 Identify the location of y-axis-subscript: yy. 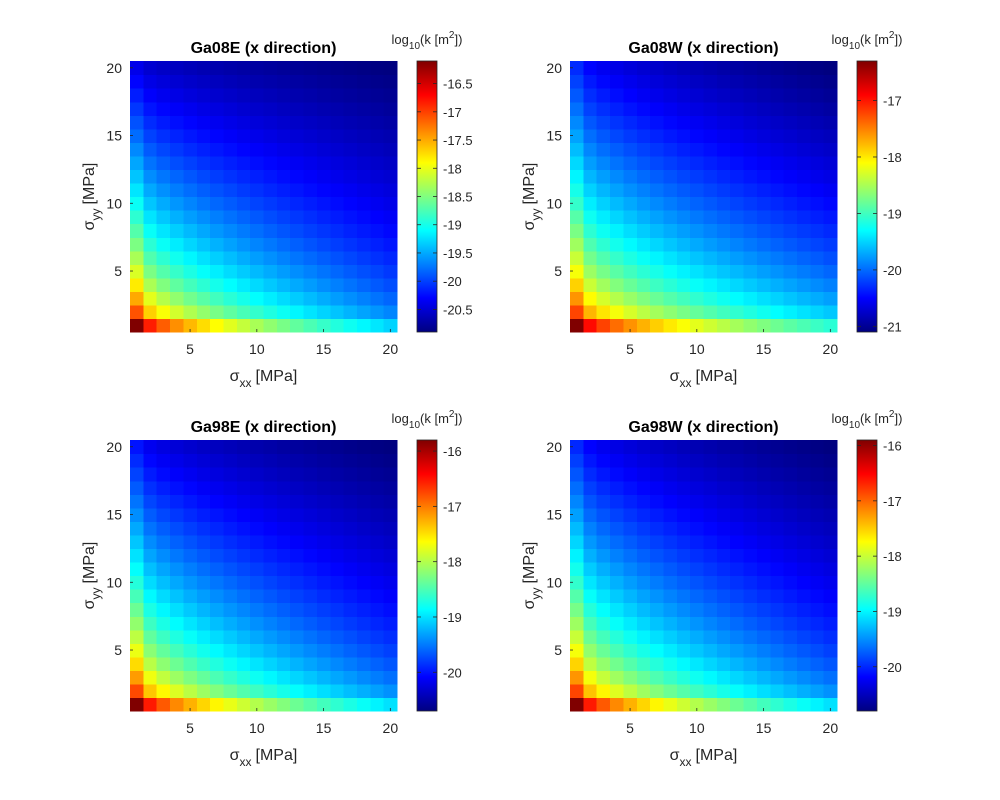
(96, 593).